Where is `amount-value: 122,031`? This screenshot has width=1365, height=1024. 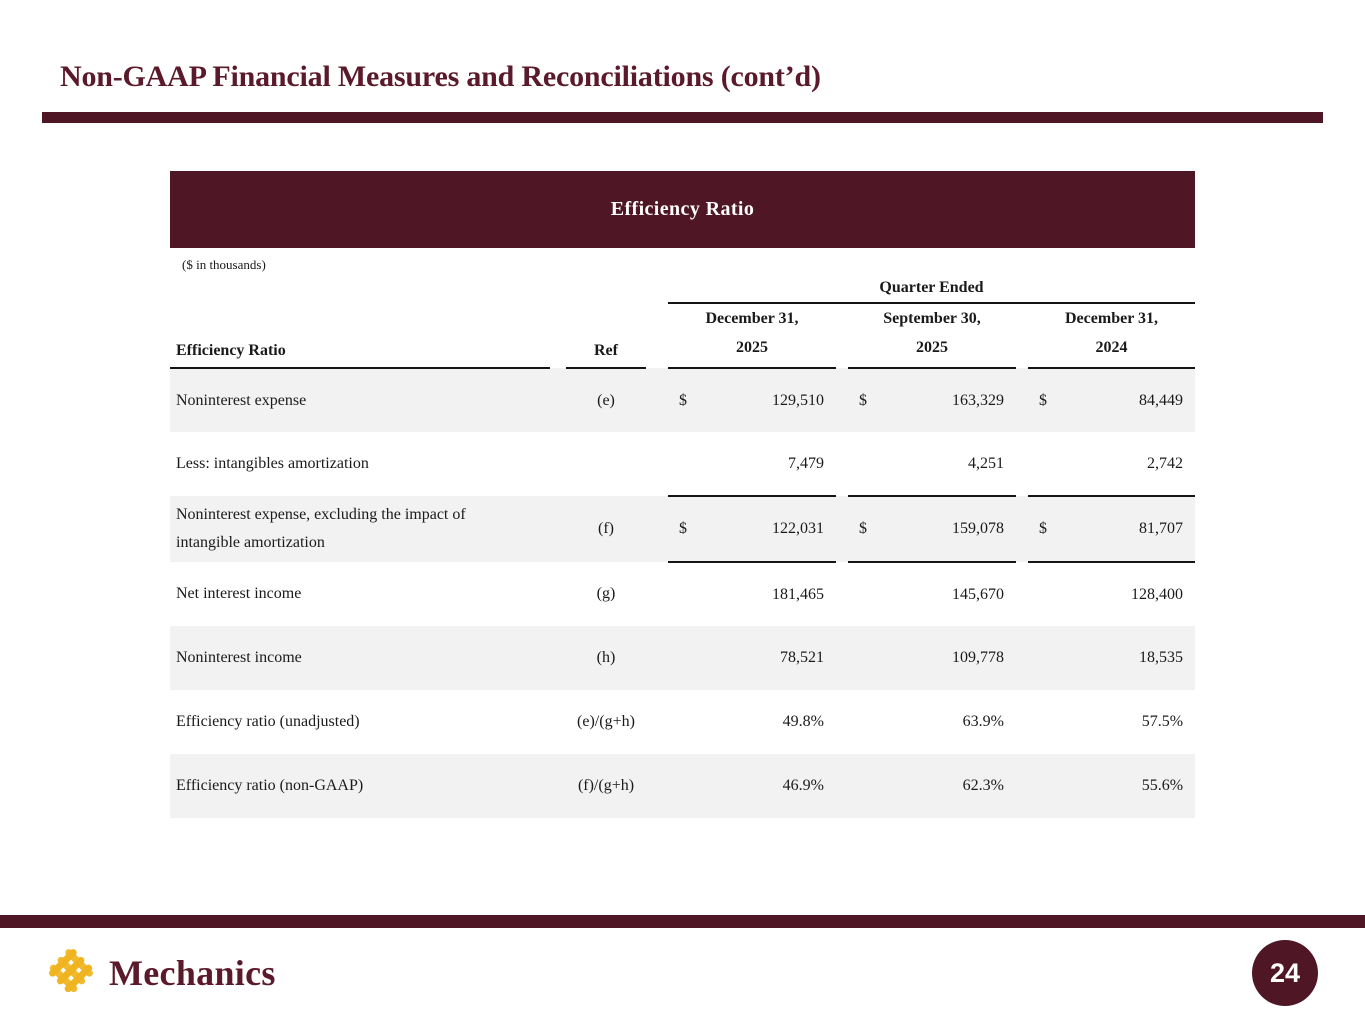
amount-value: 122,031 is located at coordinates (798, 528).